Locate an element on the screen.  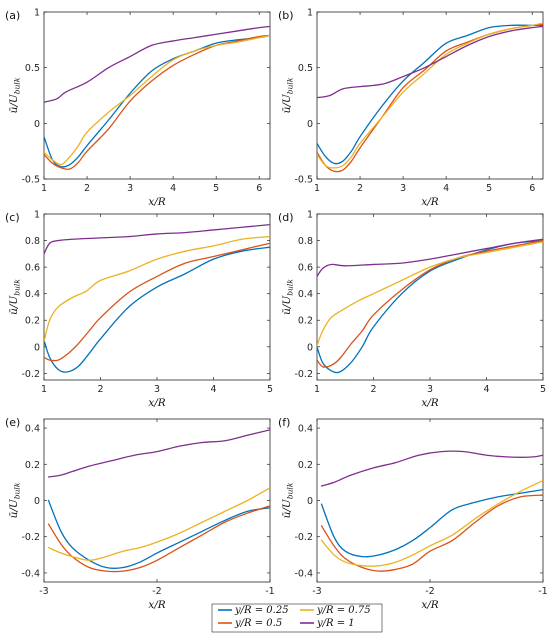
y-tick-label: -0.5 is located at coordinates (30, 180).